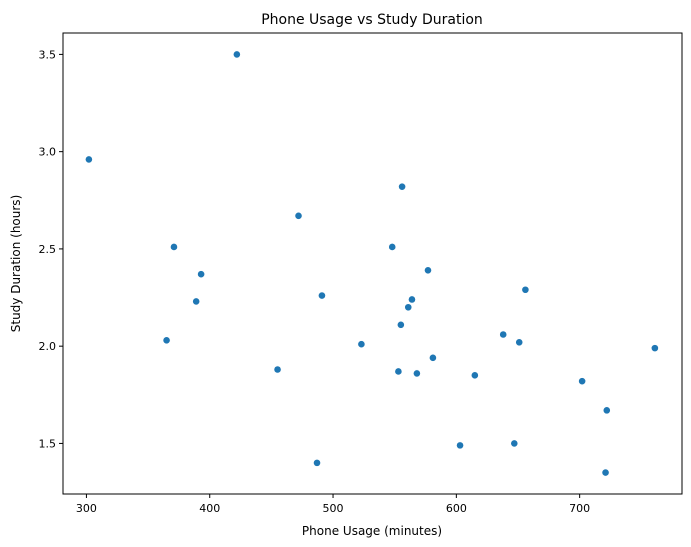  Describe the element at coordinates (372, 20) in the screenshot. I see `chart-title: Phone Usage vs Study Duration` at that location.